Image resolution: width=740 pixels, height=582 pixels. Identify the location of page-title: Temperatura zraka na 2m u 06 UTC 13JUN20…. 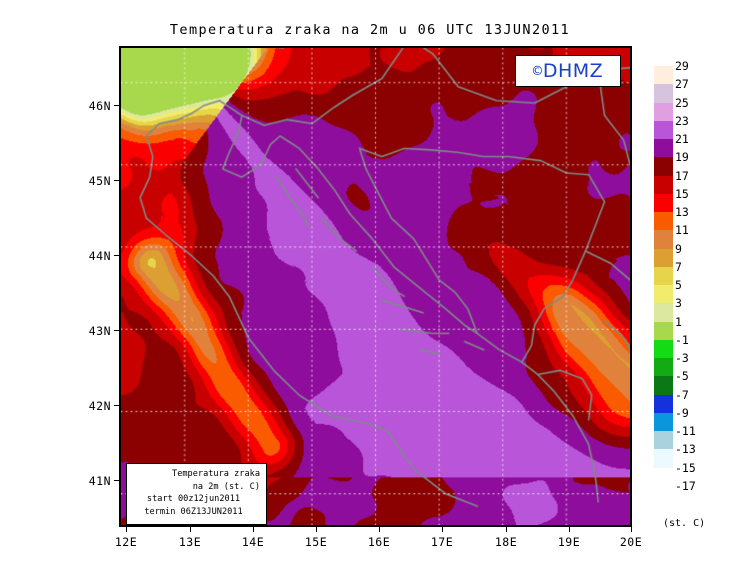
(370, 30).